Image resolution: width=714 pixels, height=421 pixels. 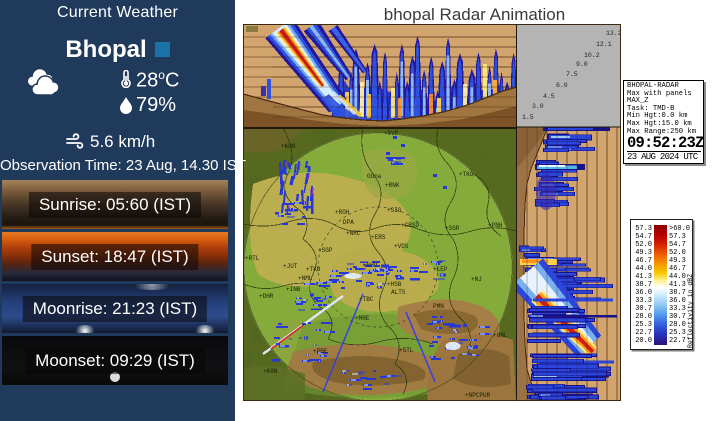 What do you see at coordinates (391, 133) in the screenshot?
I see `svg-text: +SVP` at bounding box center [391, 133].